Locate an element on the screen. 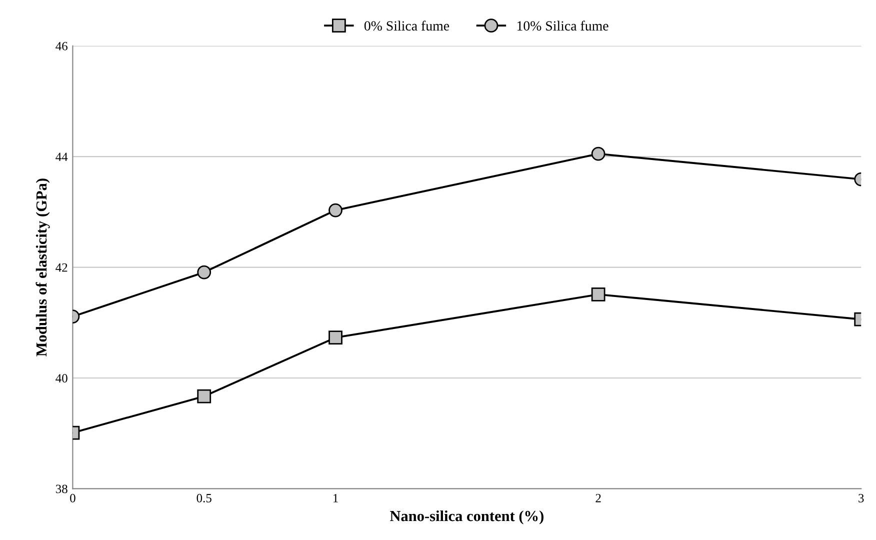  y-tick-label: 46 is located at coordinates (62, 46).